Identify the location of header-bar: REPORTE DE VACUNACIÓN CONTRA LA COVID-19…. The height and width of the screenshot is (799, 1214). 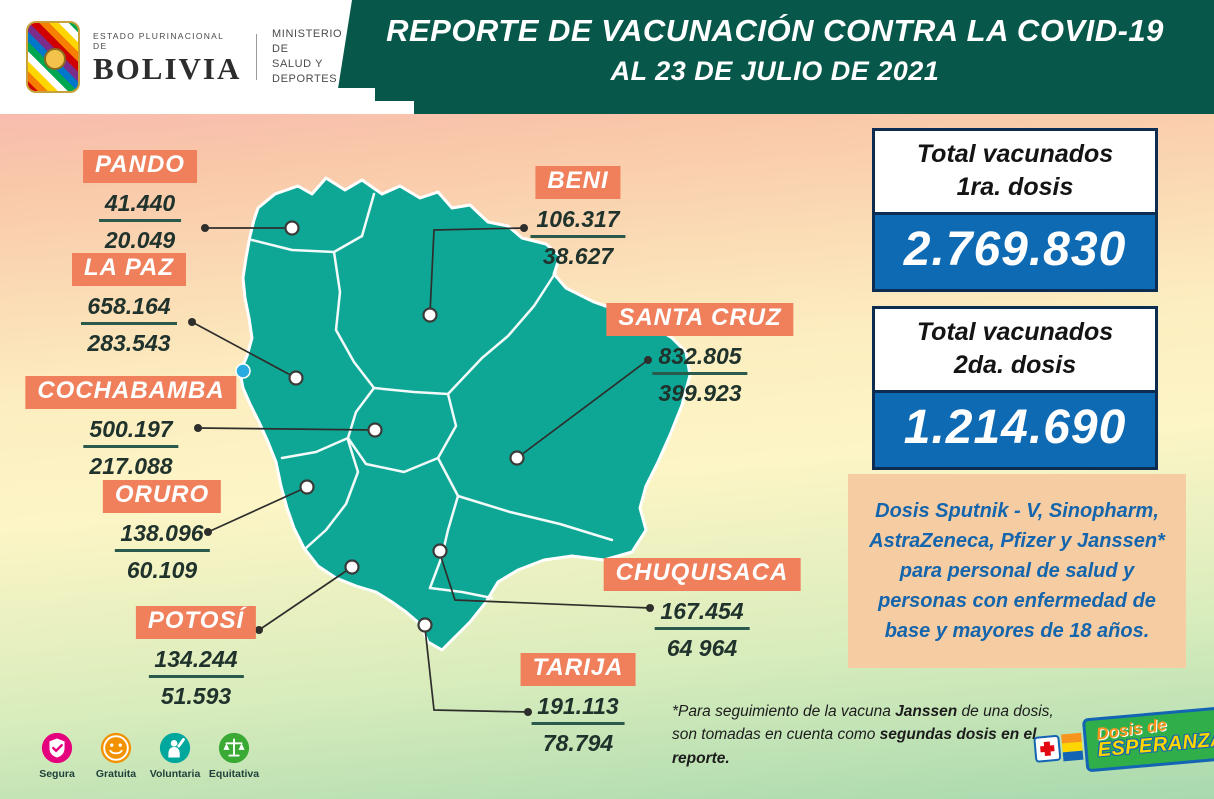
(607, 57).